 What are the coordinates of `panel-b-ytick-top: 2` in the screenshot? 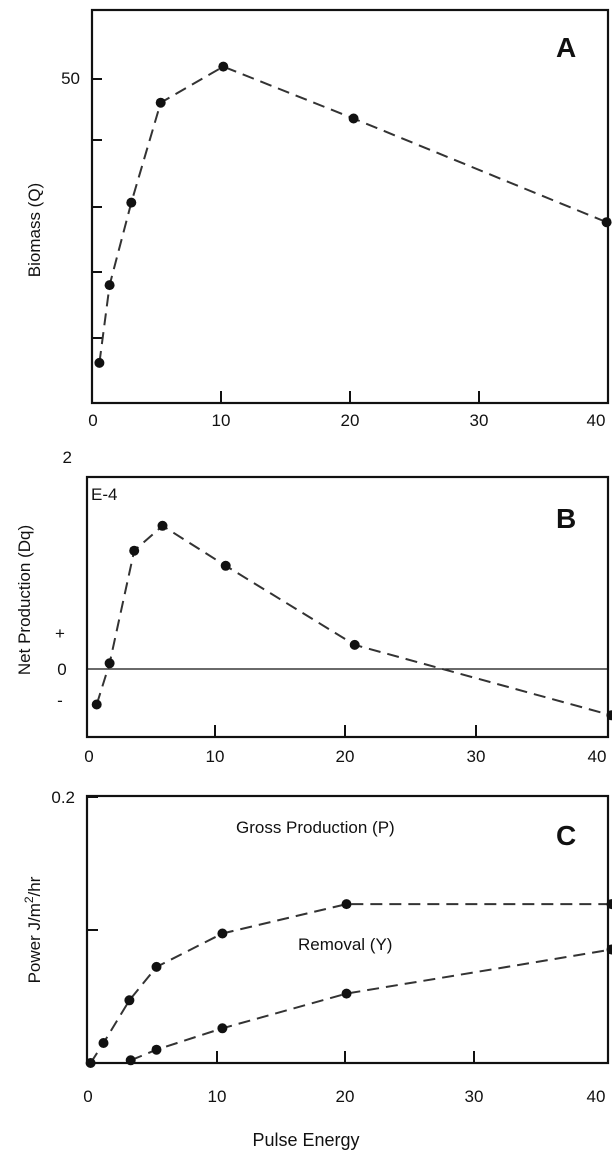 It's located at (67, 457).